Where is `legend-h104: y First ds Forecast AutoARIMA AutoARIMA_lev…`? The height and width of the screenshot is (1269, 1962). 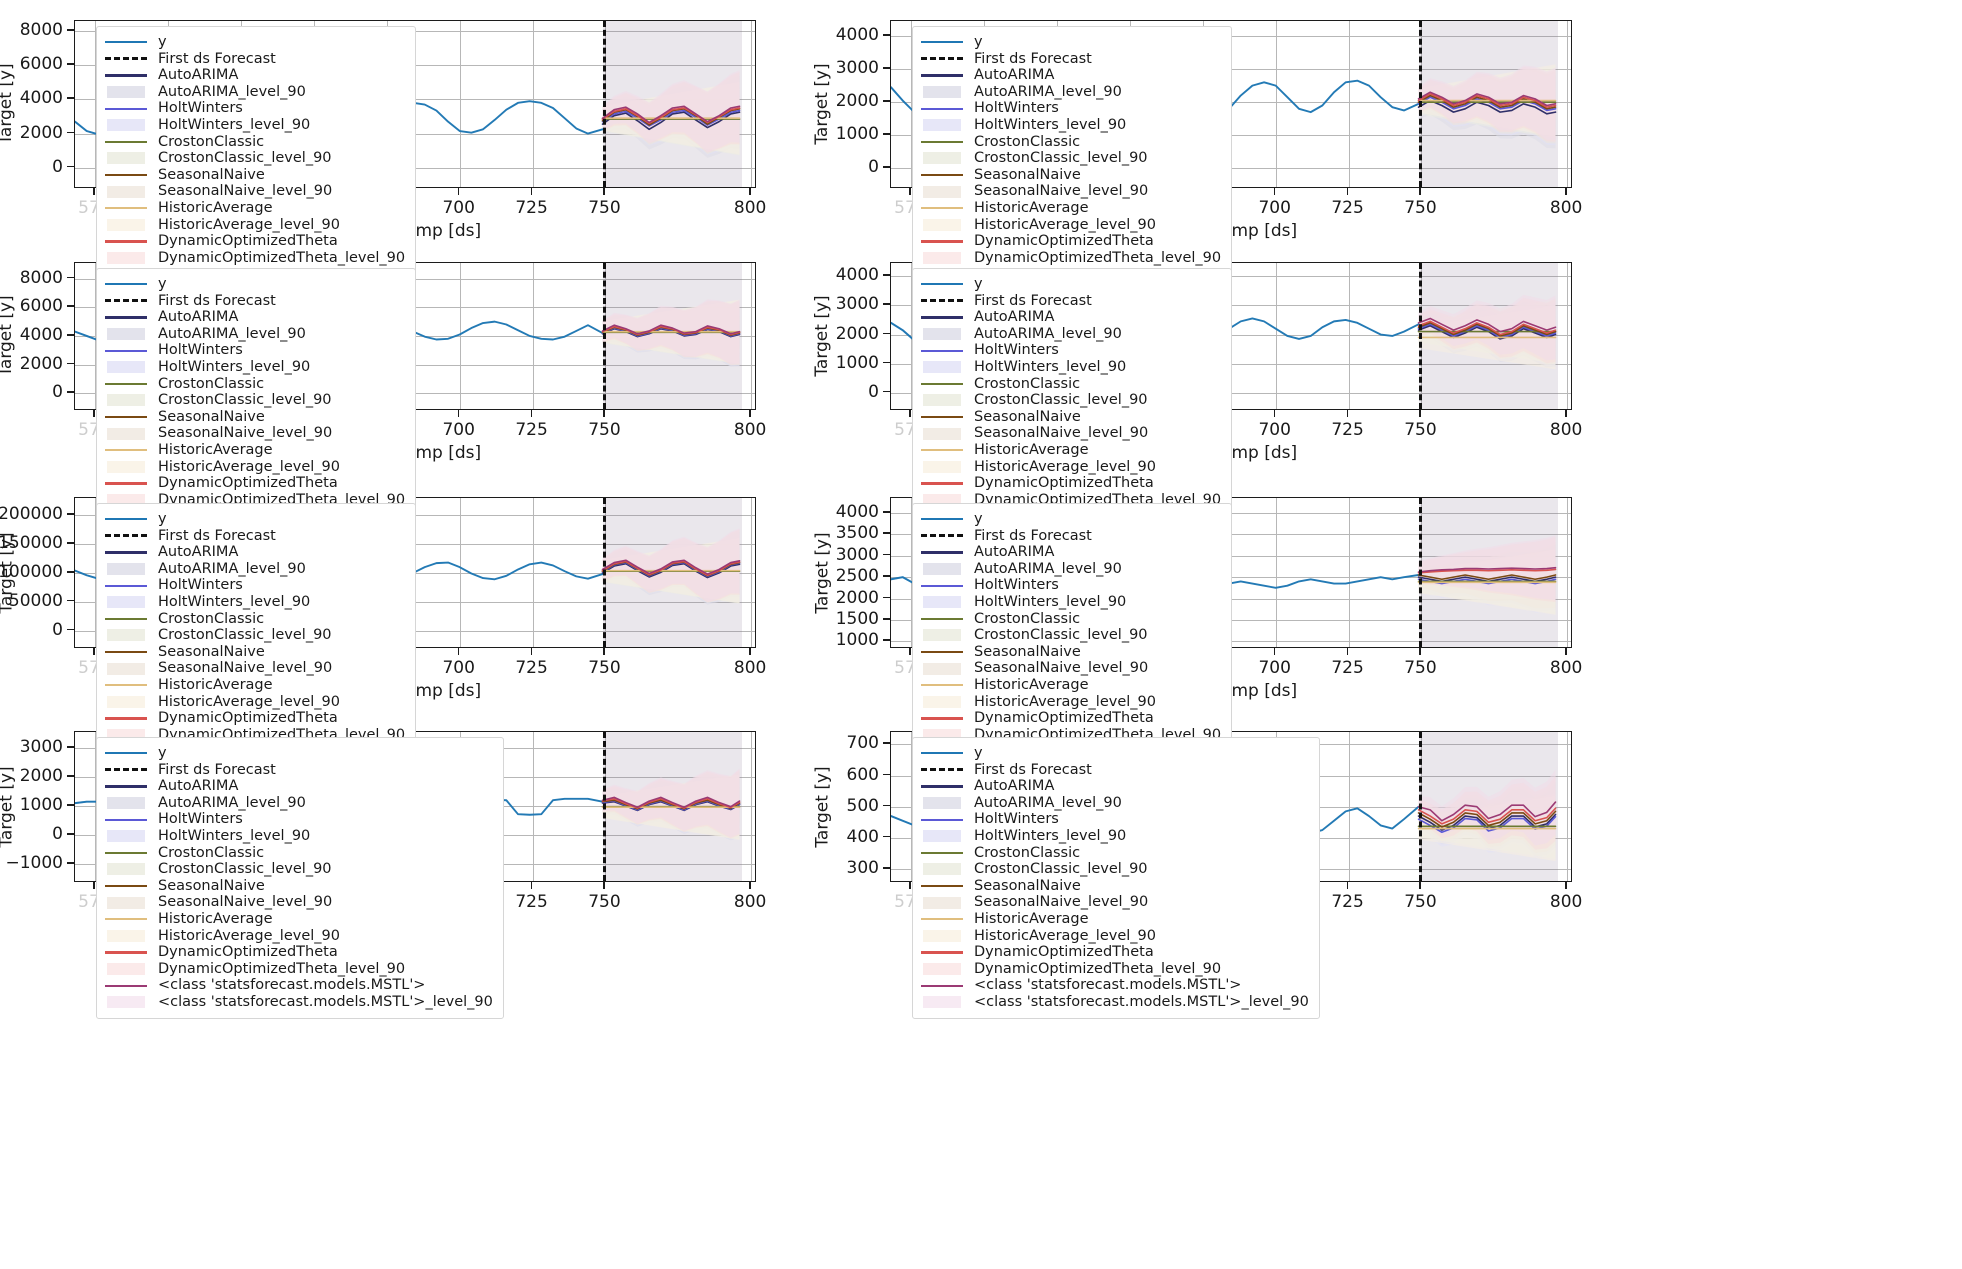 legend-h104: y First ds Forecast AutoARIMA AutoARIMA_lev… is located at coordinates (1072, 150).